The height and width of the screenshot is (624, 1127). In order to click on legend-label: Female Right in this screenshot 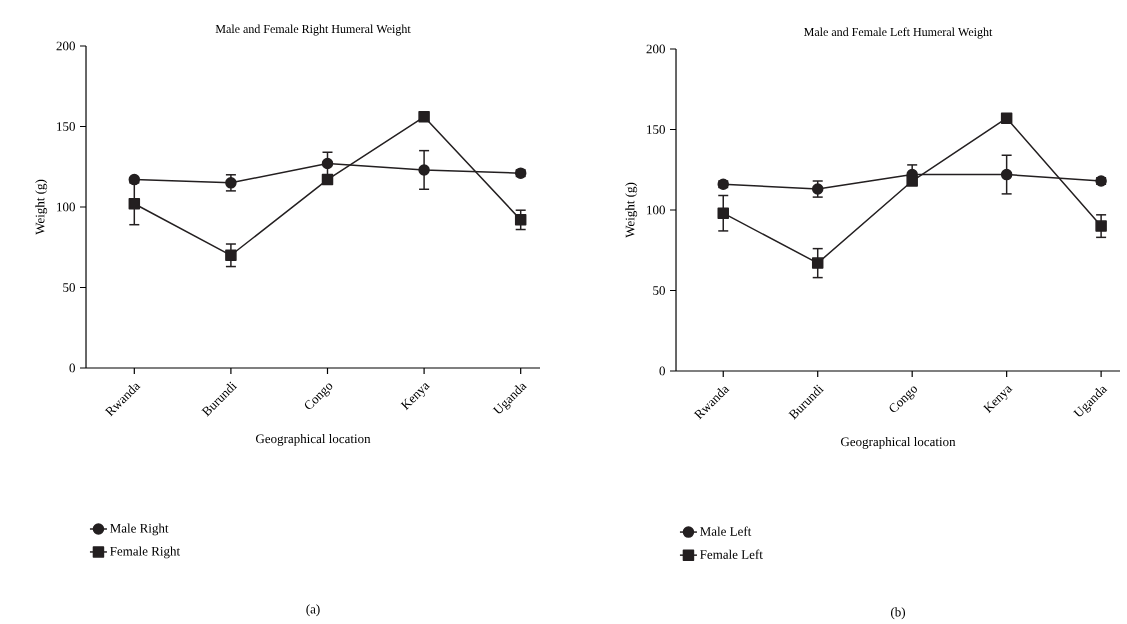, I will do `click(145, 552)`.